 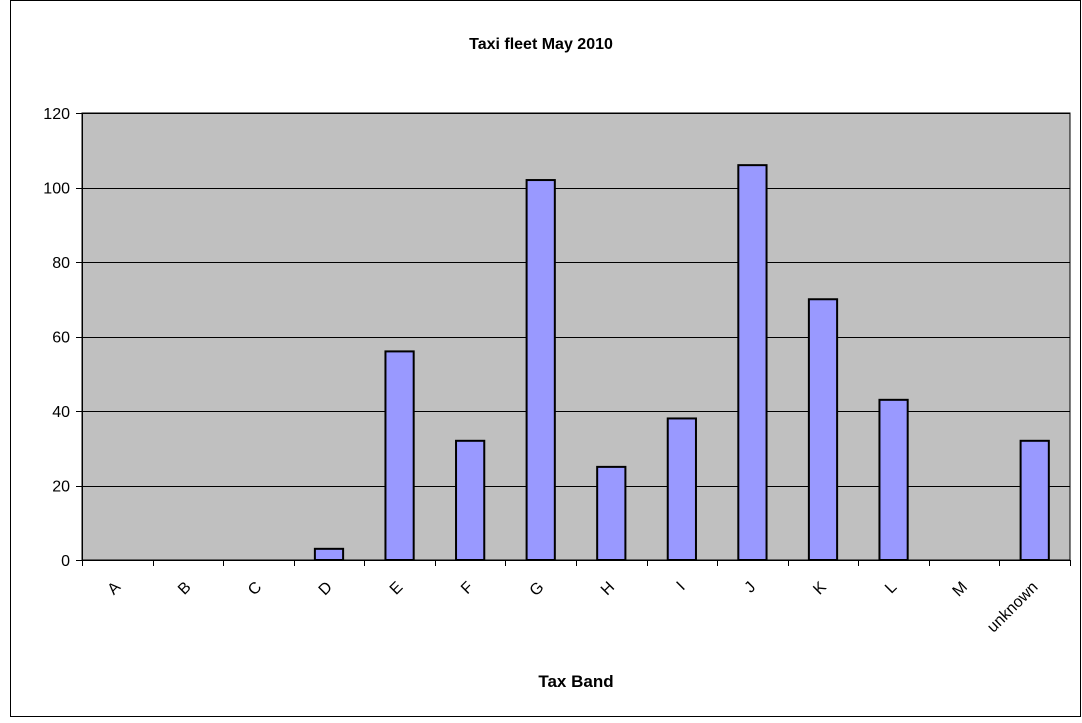 What do you see at coordinates (56, 114) in the screenshot?
I see `y-tick-label: 120` at bounding box center [56, 114].